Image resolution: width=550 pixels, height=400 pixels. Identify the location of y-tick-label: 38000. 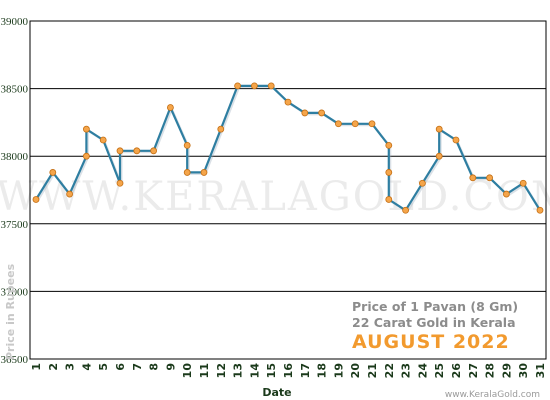
(15, 157).